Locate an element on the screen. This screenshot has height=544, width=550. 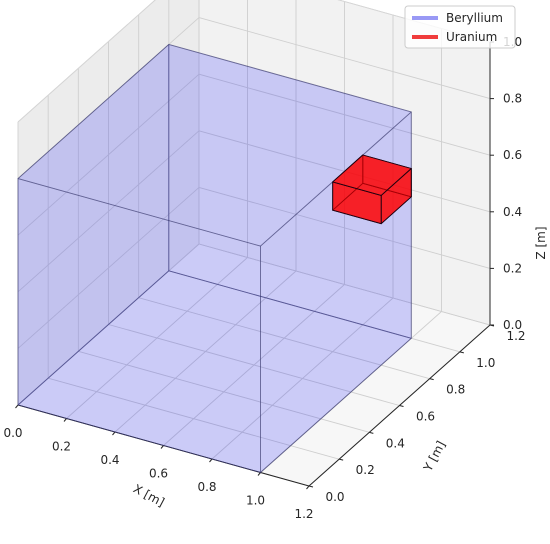
legend-label-uranium: Uranium is located at coordinates (471, 37).